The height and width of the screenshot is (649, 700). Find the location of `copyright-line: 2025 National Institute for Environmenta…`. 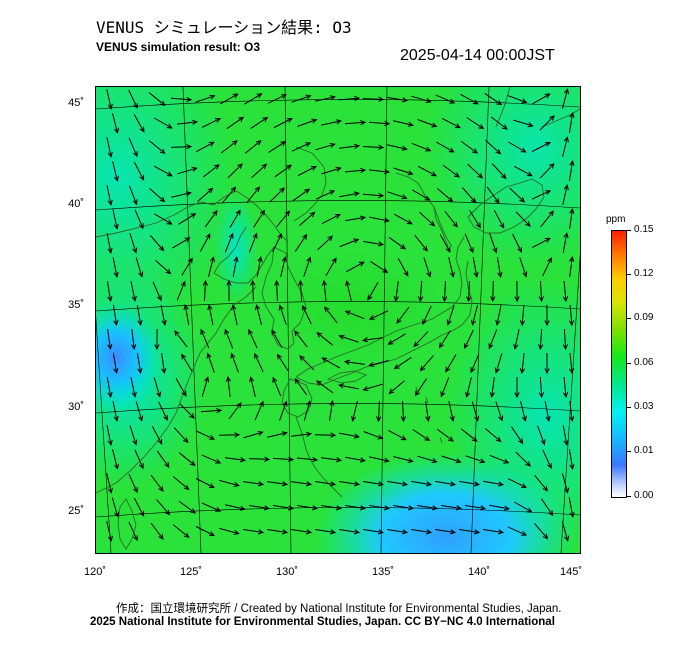

copyright-line: 2025 National Institute for Environmenta… is located at coordinates (322, 622).